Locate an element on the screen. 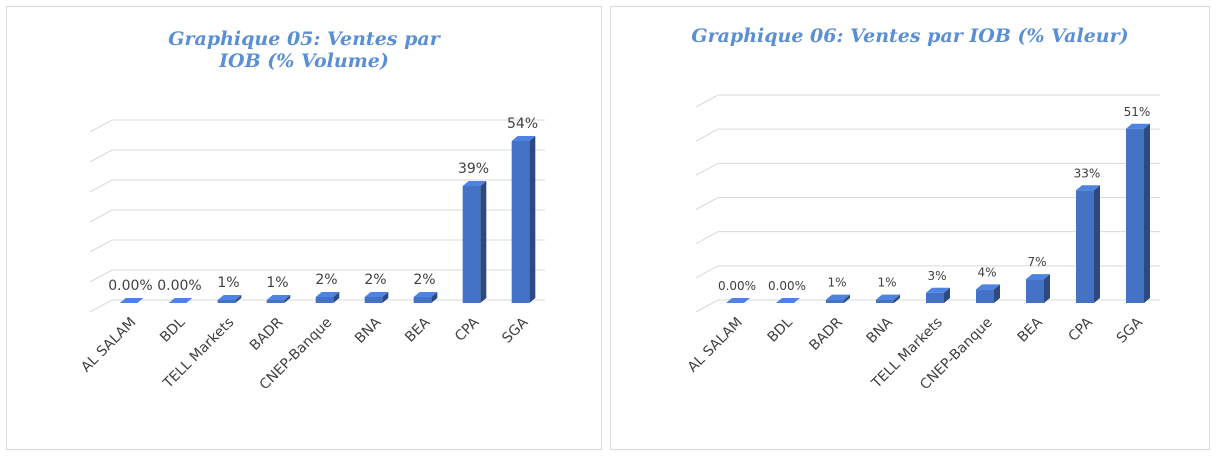  x-tick-label: BNA is located at coordinates (880, 330).